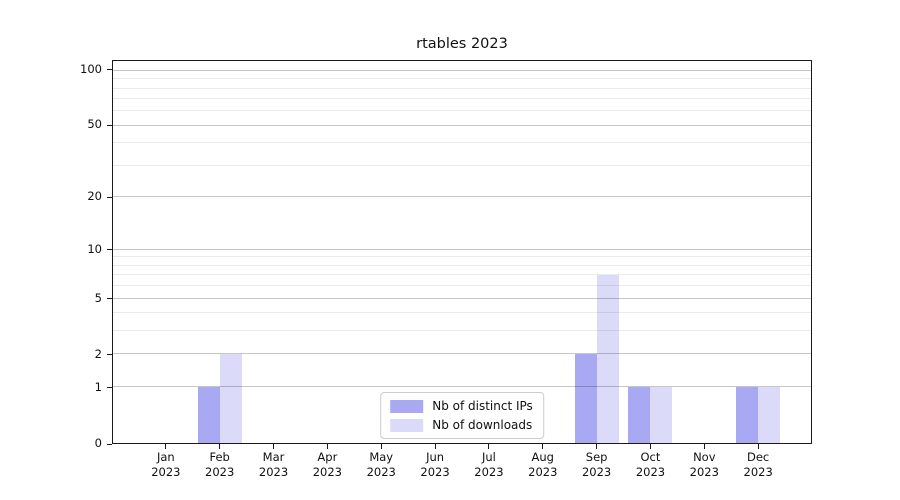  Describe the element at coordinates (381, 464) in the screenshot. I see `x-tick-label-may: May 2023` at that location.